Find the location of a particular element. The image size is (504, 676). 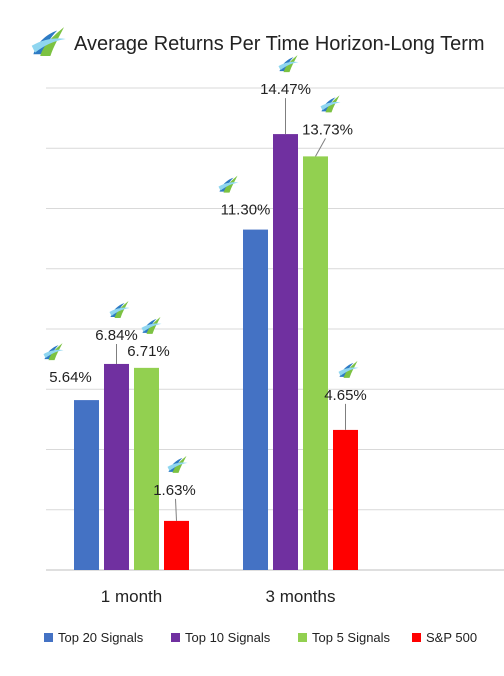

bar-s-p-500-1-month is located at coordinates (176, 545).